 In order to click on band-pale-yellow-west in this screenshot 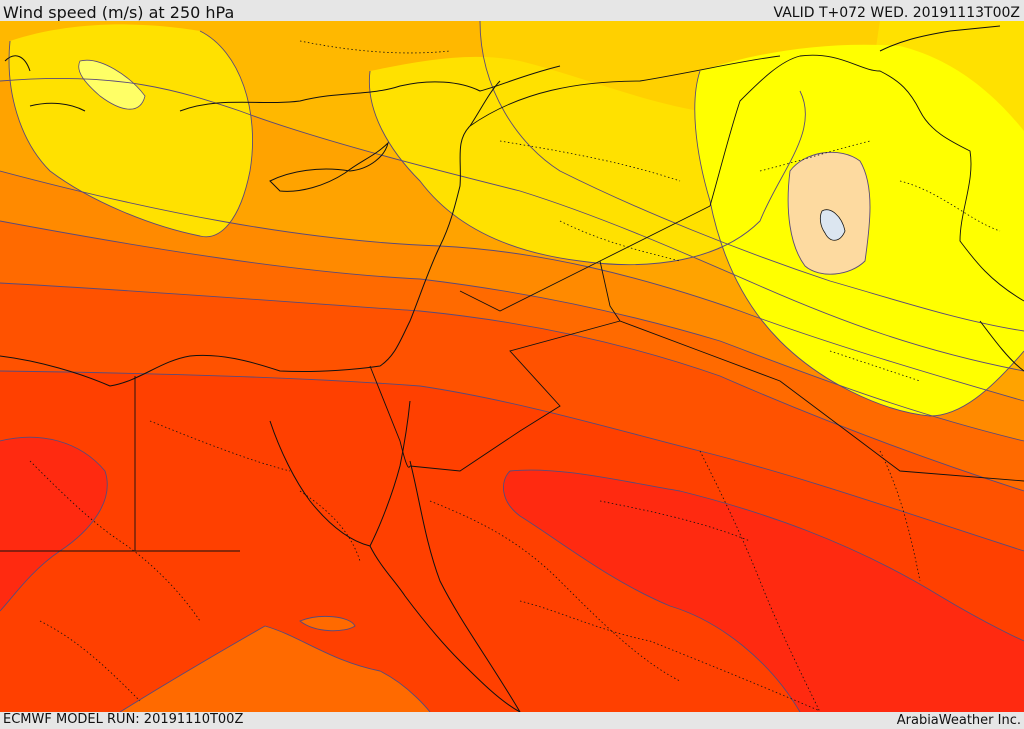, I will do `click(112, 84)`.